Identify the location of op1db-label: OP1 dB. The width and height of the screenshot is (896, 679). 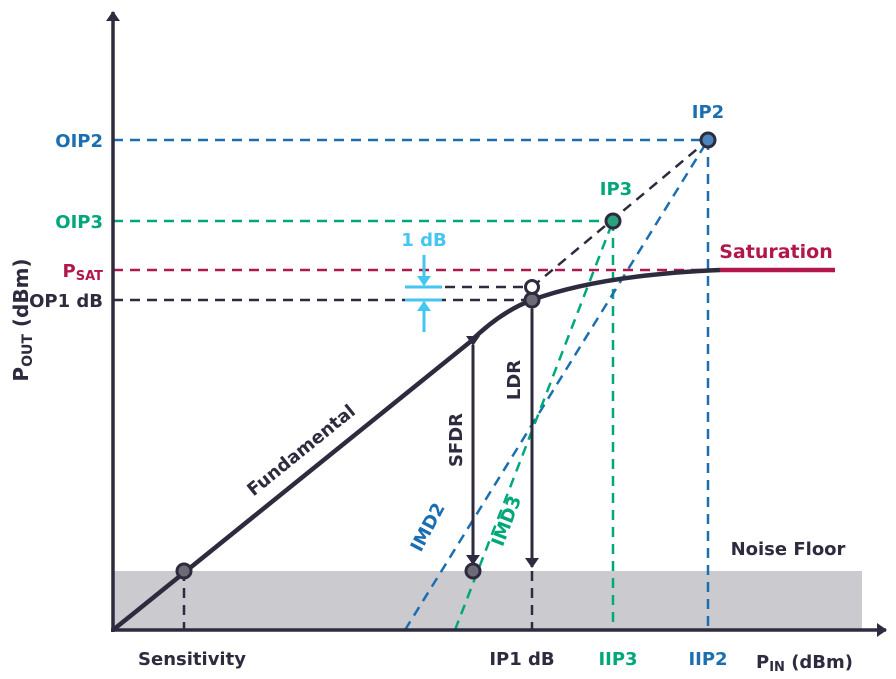
(66, 301).